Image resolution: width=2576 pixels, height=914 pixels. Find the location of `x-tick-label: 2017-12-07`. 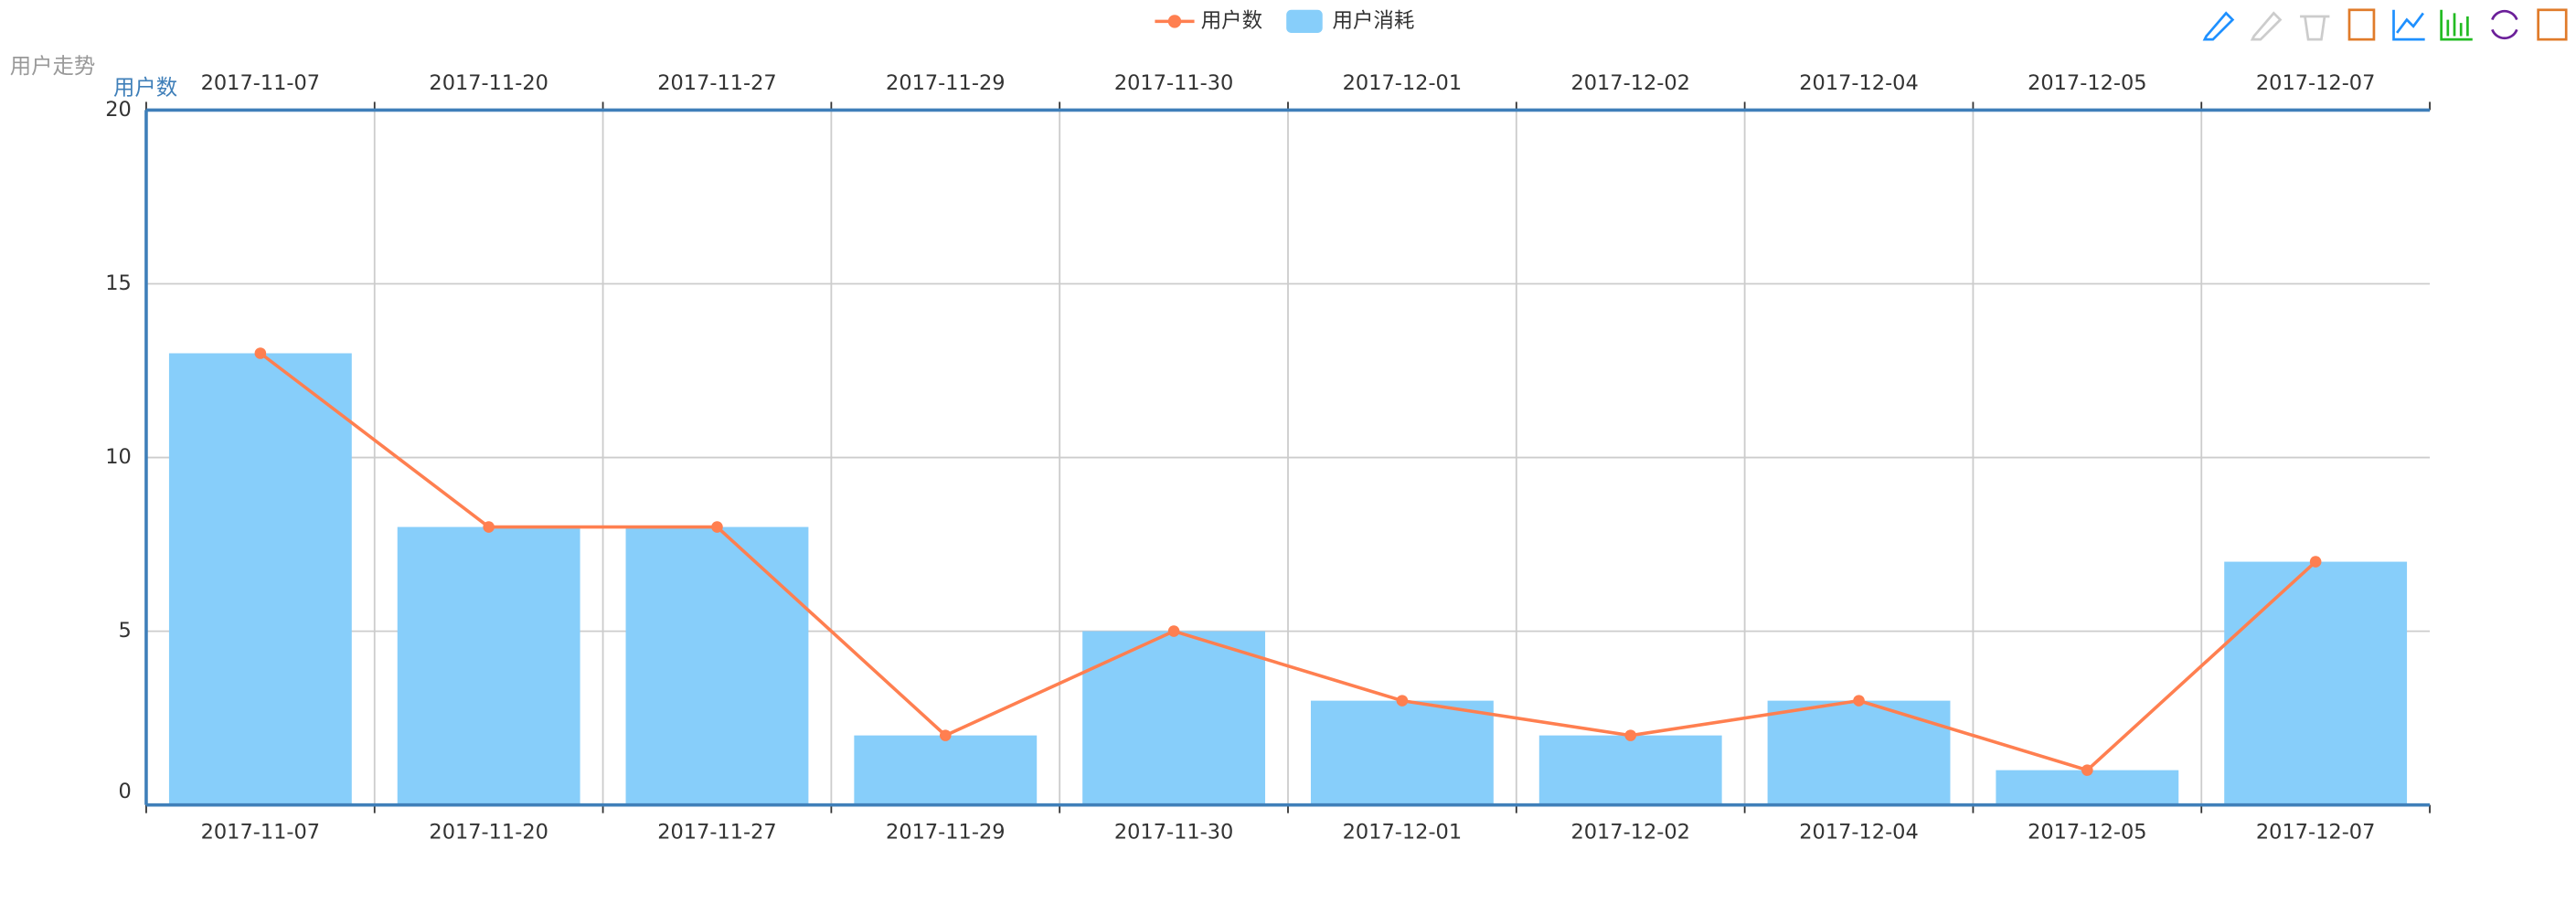

x-tick-label: 2017-12-07 is located at coordinates (2315, 833).